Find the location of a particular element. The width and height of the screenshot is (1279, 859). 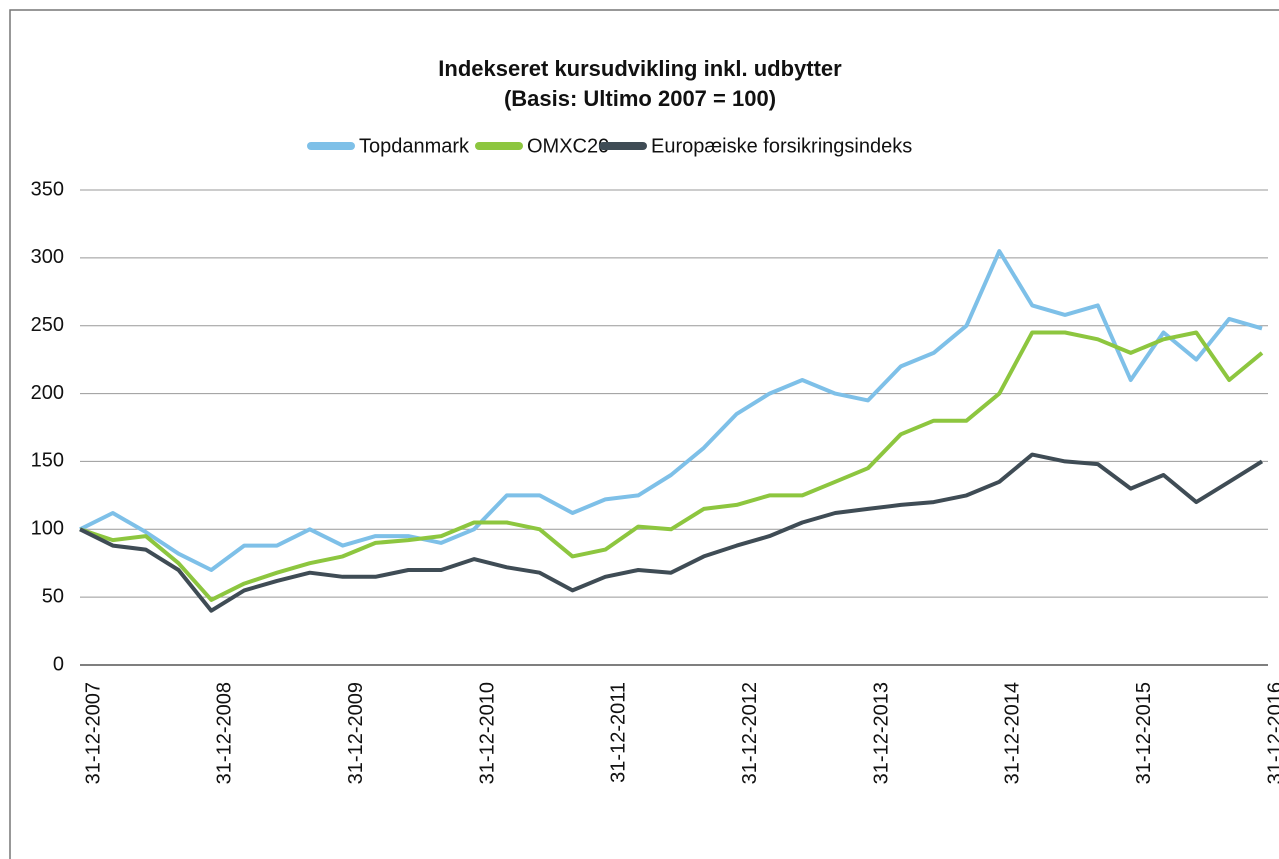

x-tick-label: 31-12-2013 is located at coordinates (881, 733).